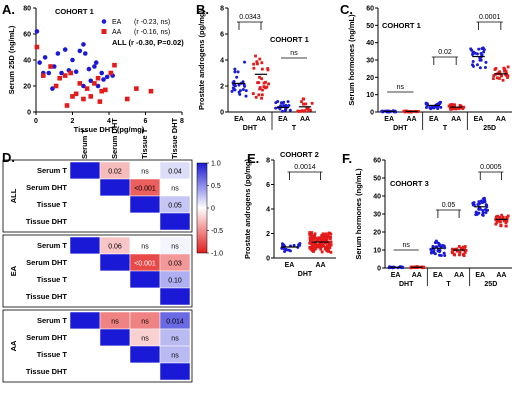 Image resolution: width=520 pixels, height=407 pixels. What do you see at coordinates (74, 11) in the screenshot?
I see `panel-a-title: COHORT 1` at bounding box center [74, 11].